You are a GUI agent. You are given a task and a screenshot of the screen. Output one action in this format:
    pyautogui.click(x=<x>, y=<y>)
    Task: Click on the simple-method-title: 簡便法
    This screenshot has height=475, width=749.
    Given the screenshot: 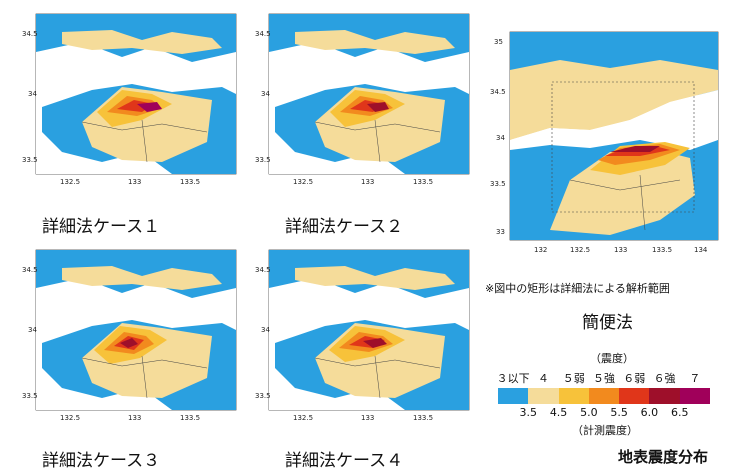 What is the action you would take?
    pyautogui.click(x=607, y=323)
    